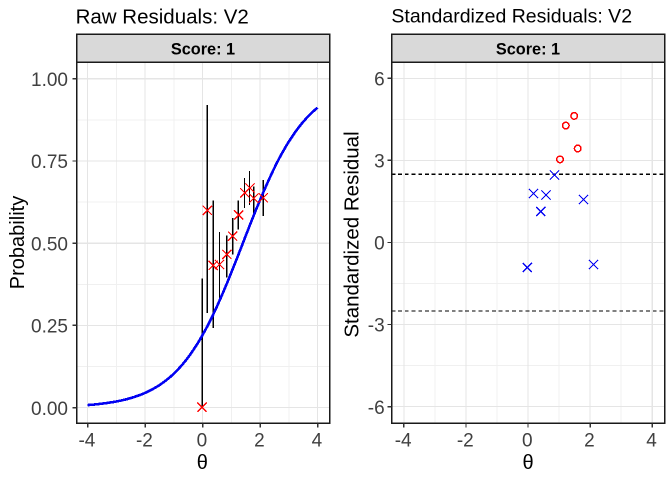  I want to click on svg-text: 6, so click(379, 80).